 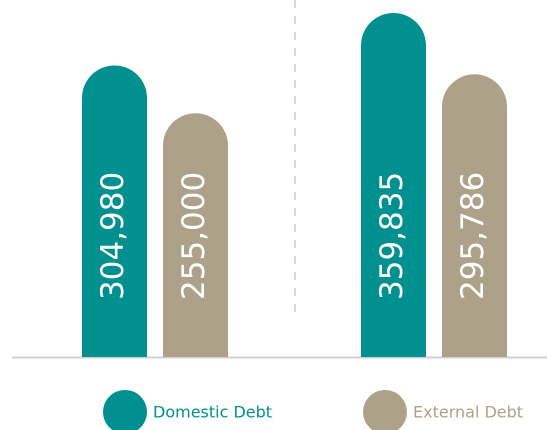 What do you see at coordinates (468, 412) in the screenshot?
I see `legend-label: External Debt` at bounding box center [468, 412].